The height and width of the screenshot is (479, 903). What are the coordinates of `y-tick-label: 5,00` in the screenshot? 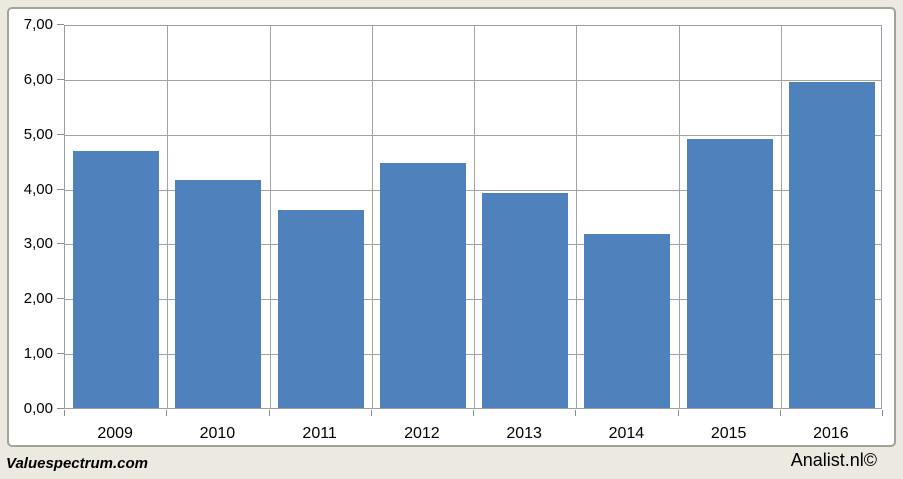 It's located at (38, 134).